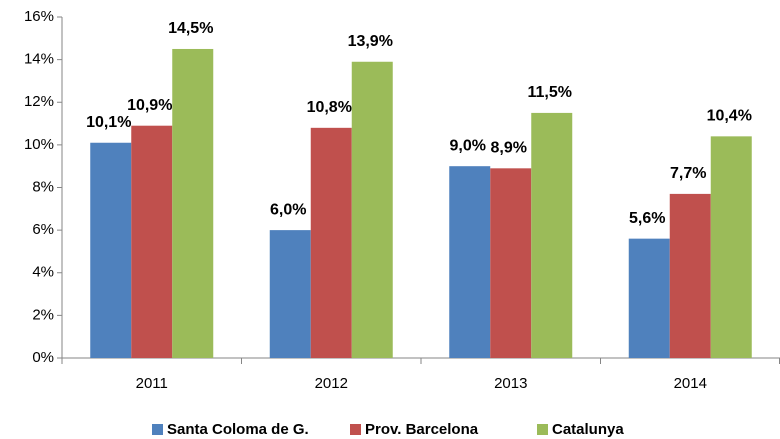  Describe the element at coordinates (190, 28) in the screenshot. I see `data-label: 14,5%` at that location.